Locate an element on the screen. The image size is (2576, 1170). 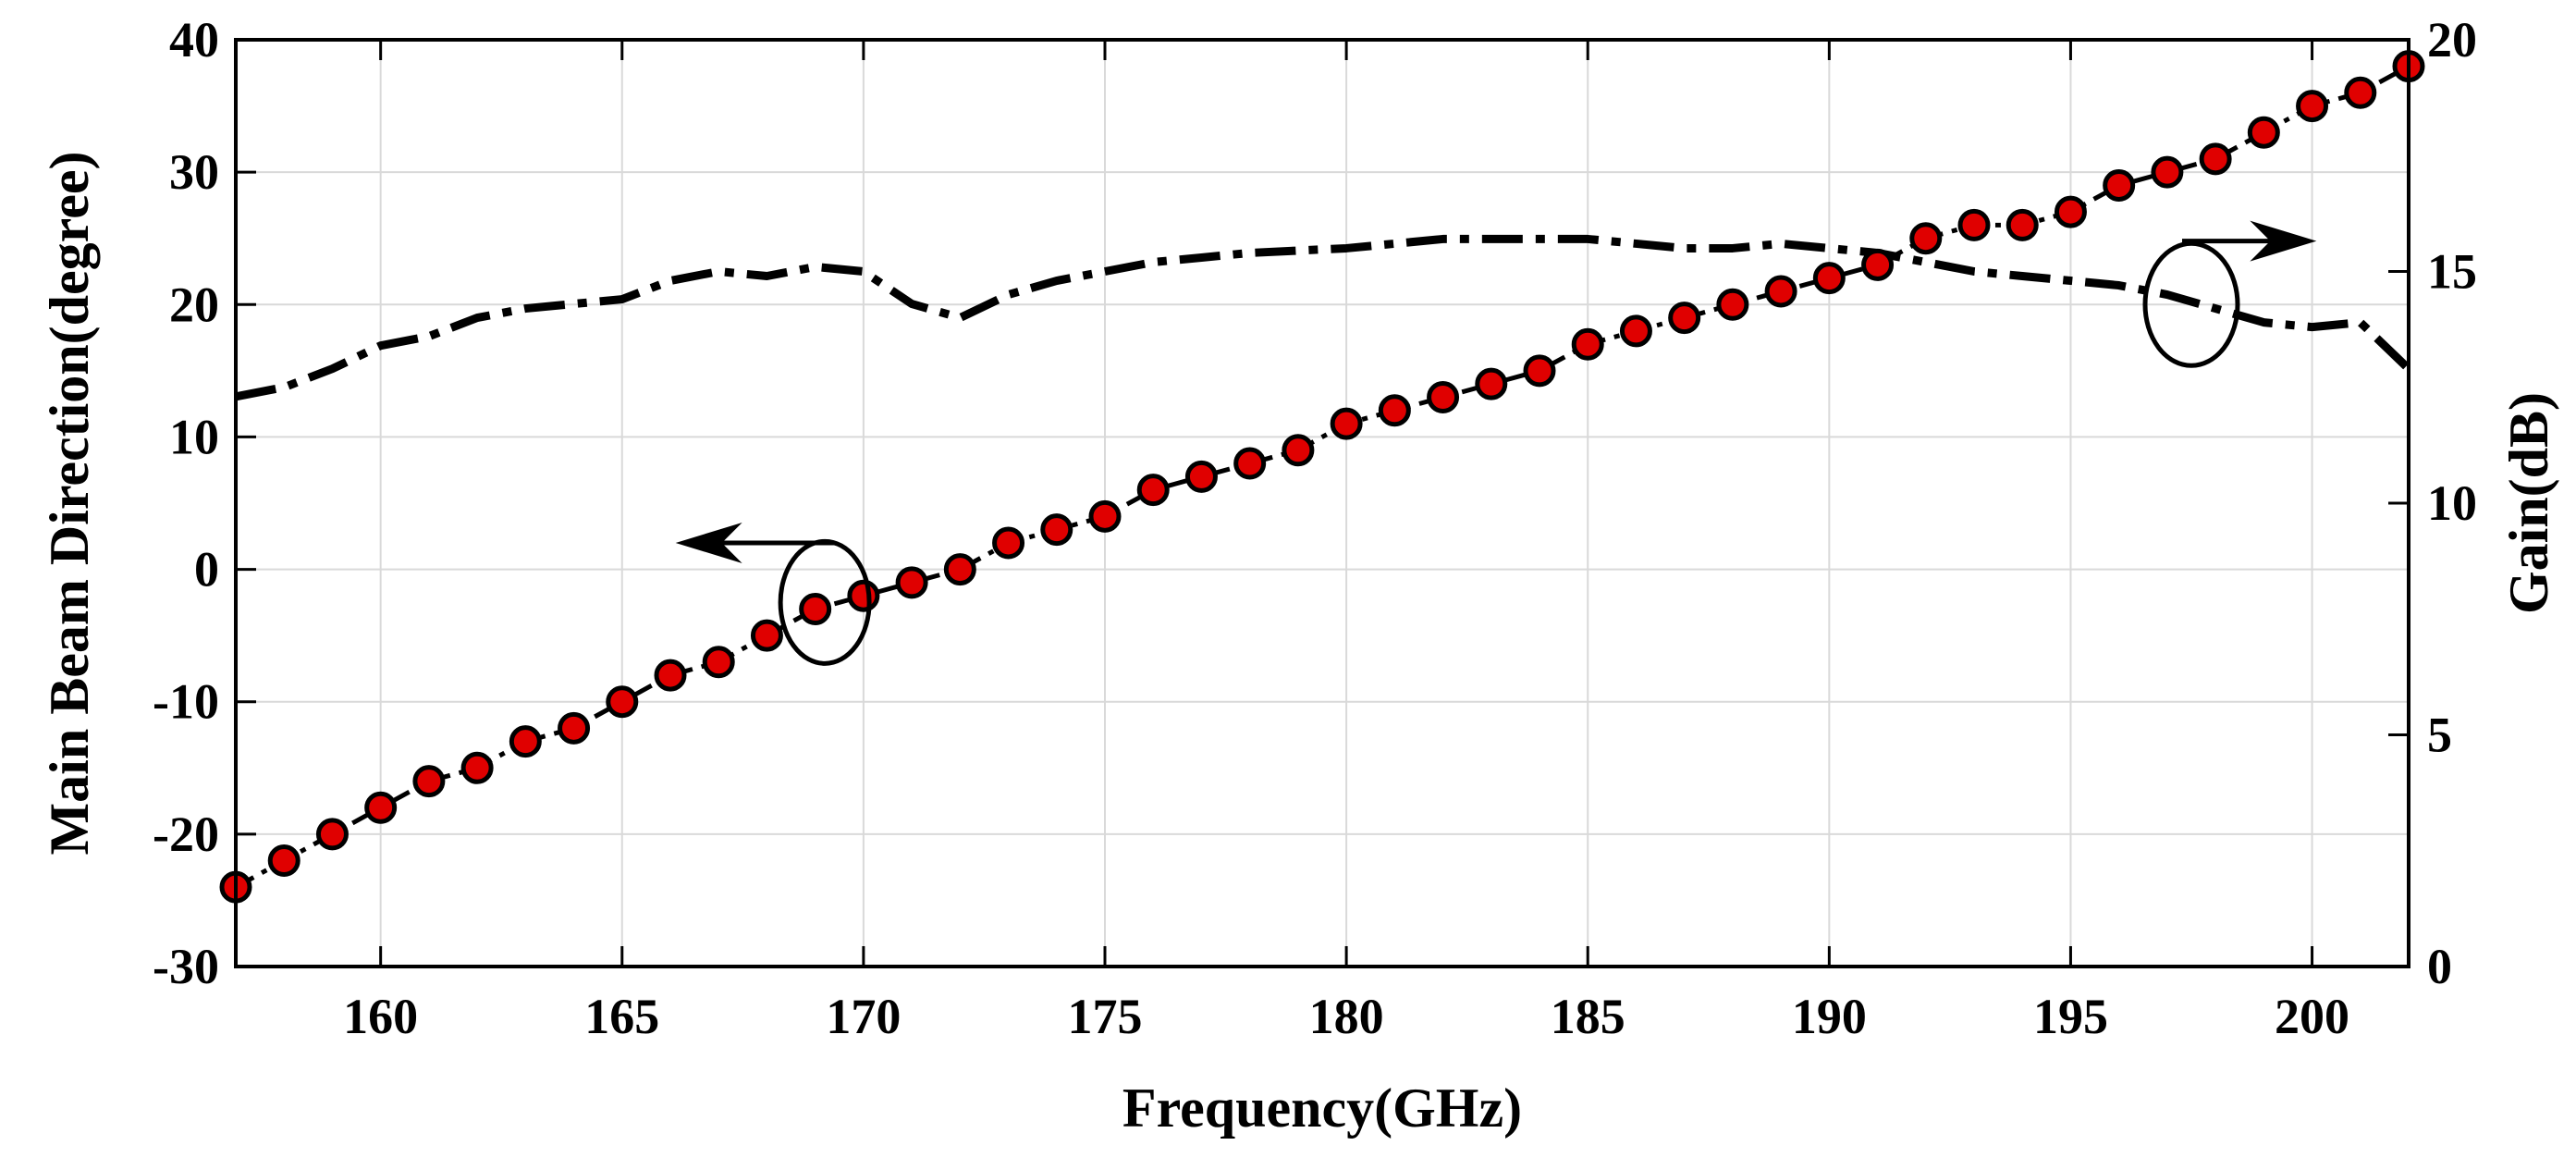
gain-annotation-arrowhead is located at coordinates (2283, 241).